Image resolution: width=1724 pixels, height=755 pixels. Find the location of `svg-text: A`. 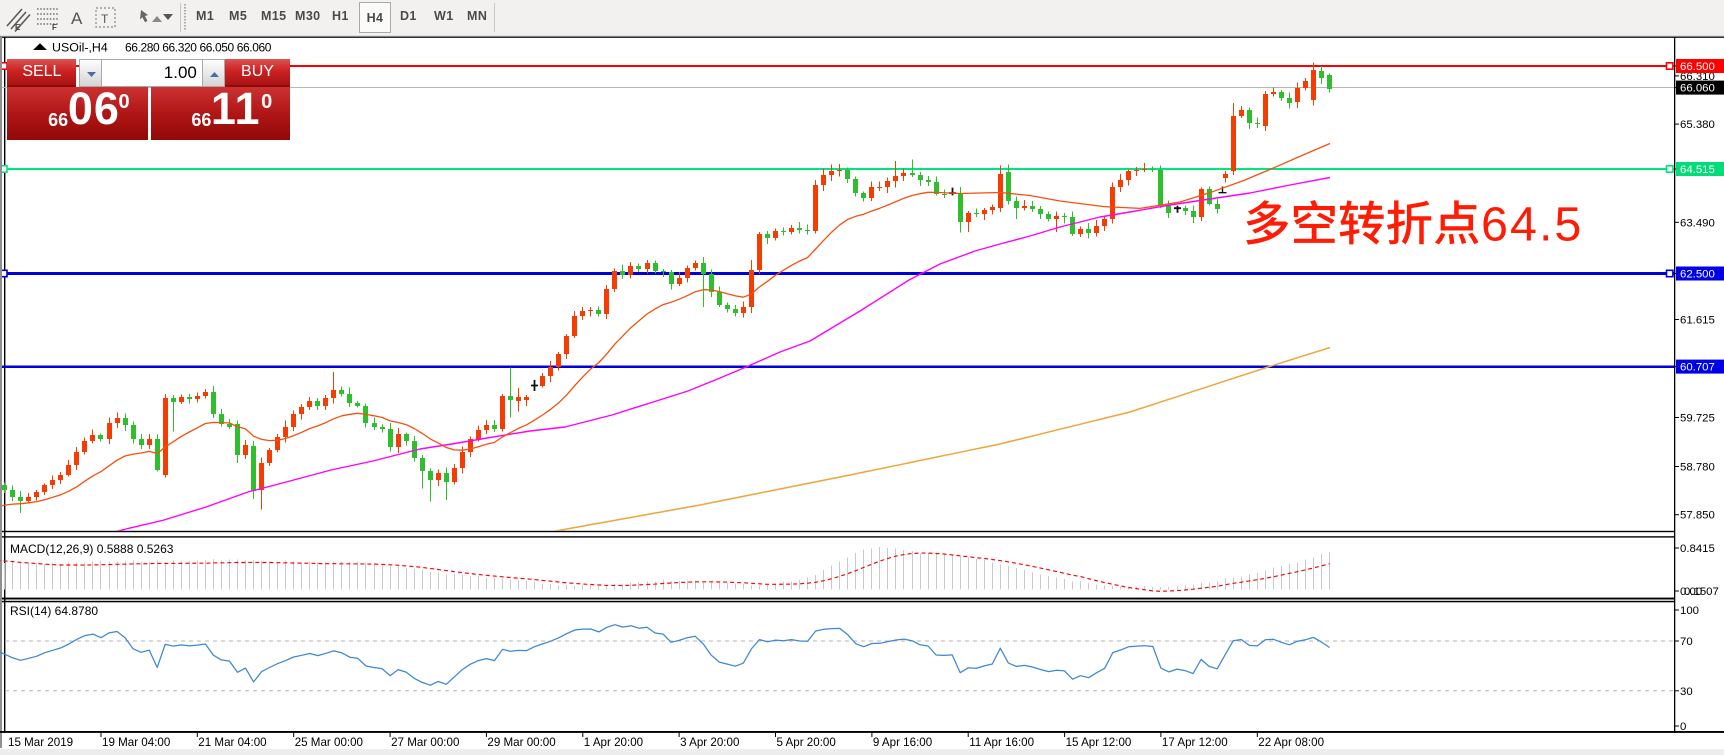

svg-text: A is located at coordinates (77, 18).